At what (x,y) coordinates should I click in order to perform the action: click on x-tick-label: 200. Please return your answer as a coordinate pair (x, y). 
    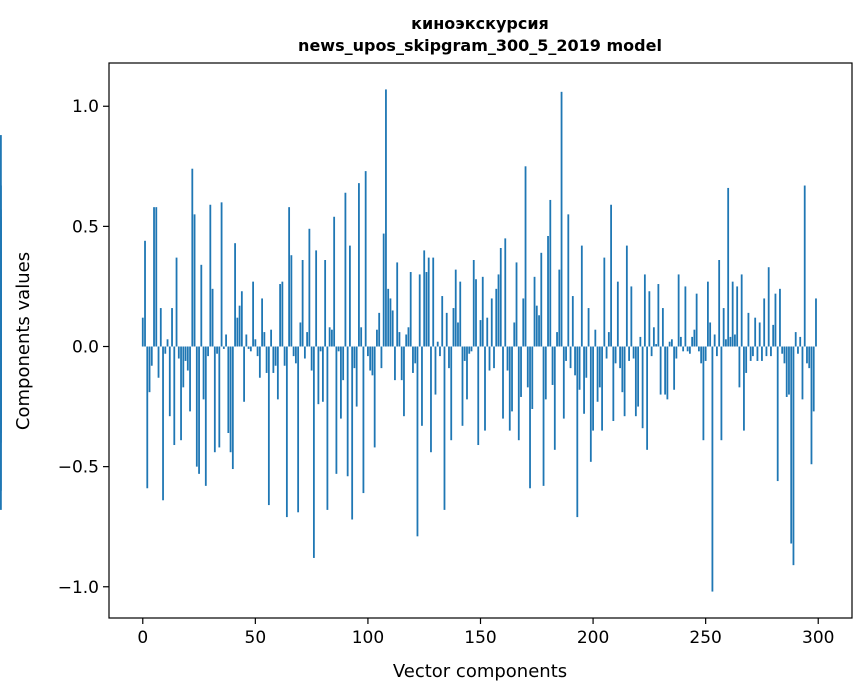
    Looking at the image, I should click on (593, 638).